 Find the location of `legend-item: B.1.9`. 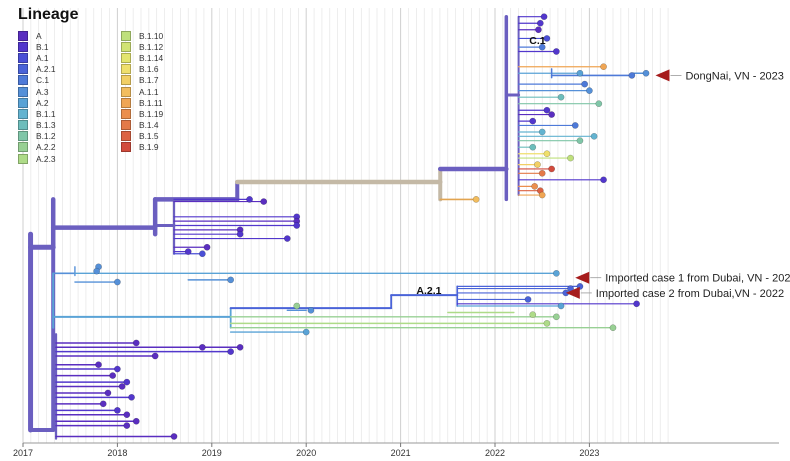

legend-item: B.1.9 is located at coordinates (142, 147).